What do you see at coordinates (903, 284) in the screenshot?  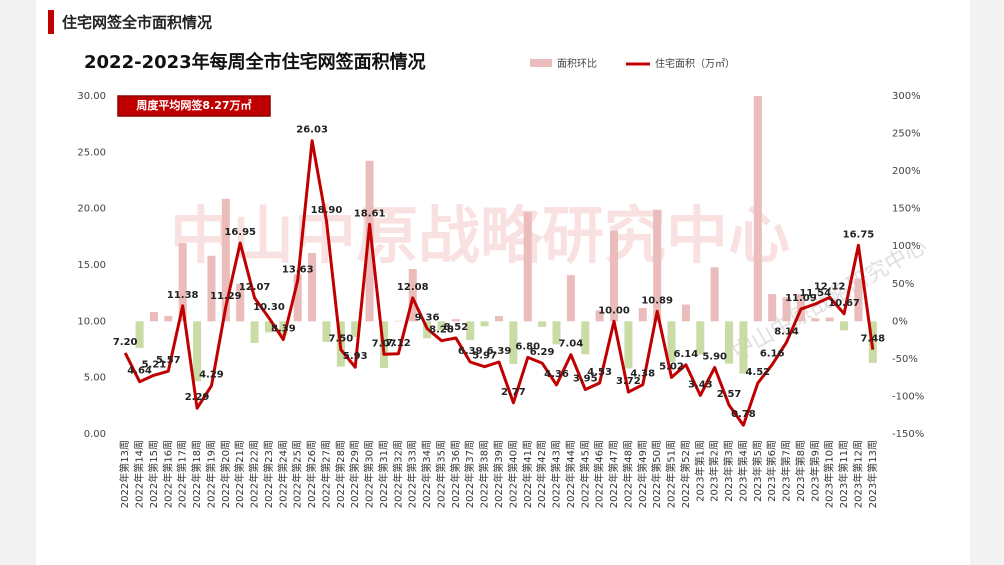 I see `y2-tick-label: 50%` at bounding box center [903, 284].